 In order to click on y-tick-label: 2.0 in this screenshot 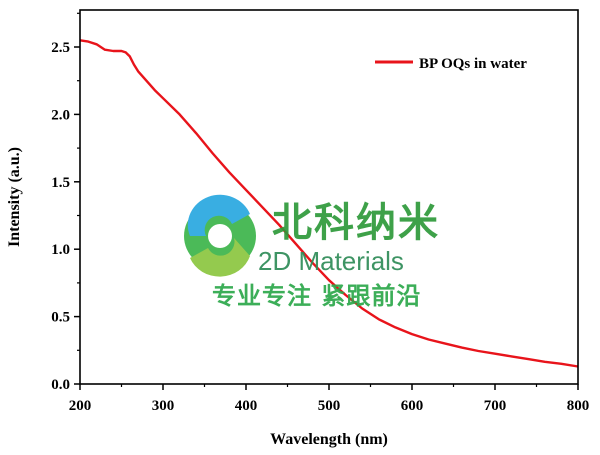, I will do `click(60, 115)`.